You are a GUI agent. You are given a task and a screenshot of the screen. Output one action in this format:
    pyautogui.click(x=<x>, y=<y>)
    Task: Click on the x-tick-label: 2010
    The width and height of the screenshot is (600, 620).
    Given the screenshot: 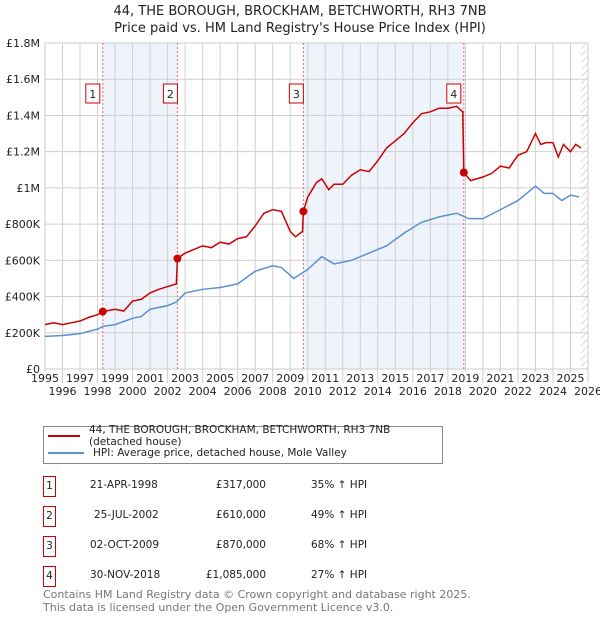 What is the action you would take?
    pyautogui.click(x=308, y=391)
    